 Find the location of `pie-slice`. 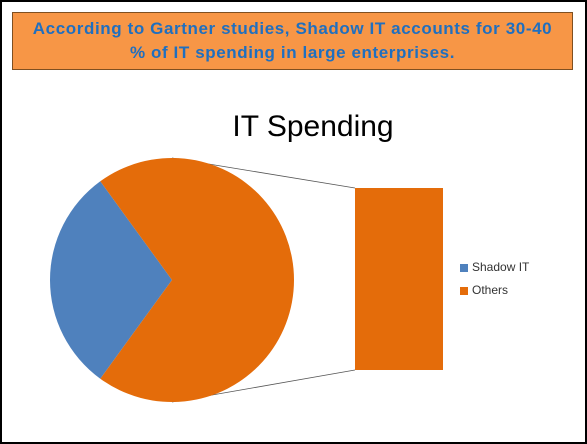

pie-slice is located at coordinates (111, 280).